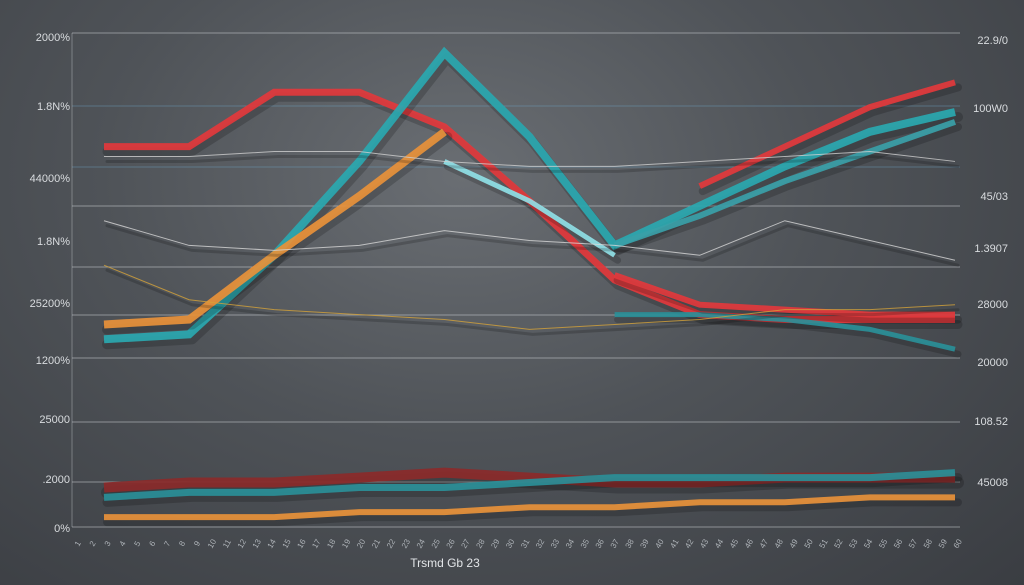 This screenshot has width=1024, height=585. I want to click on x-tick-label: 30, so click(510, 543).